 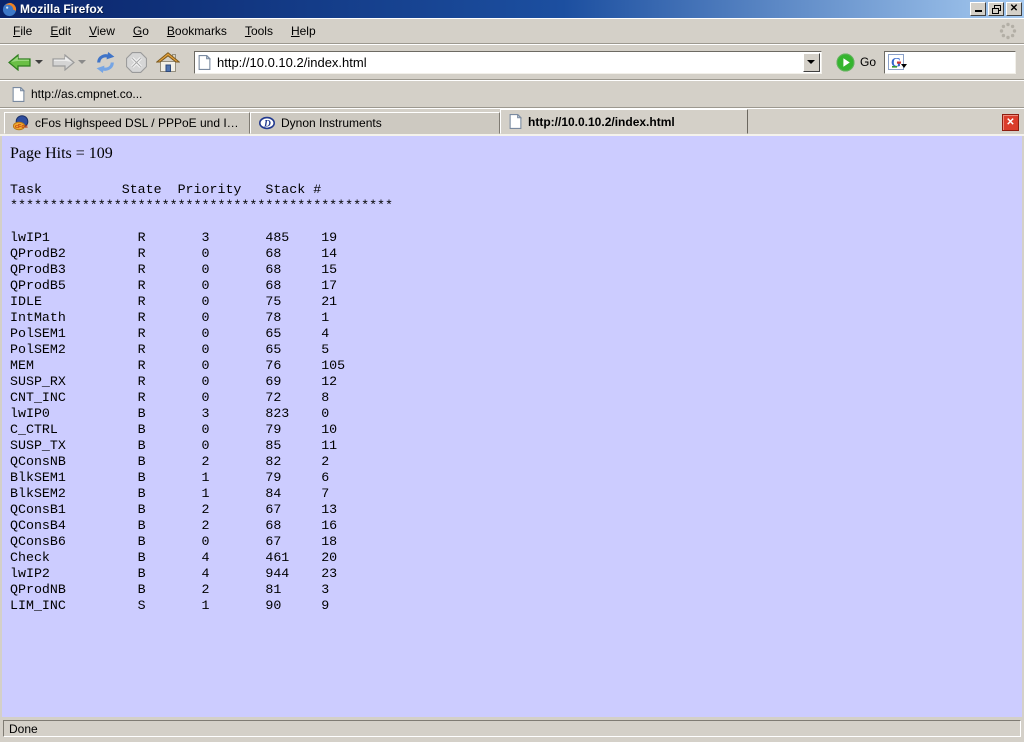 I want to click on menu-go: Go, so click(x=140, y=31).